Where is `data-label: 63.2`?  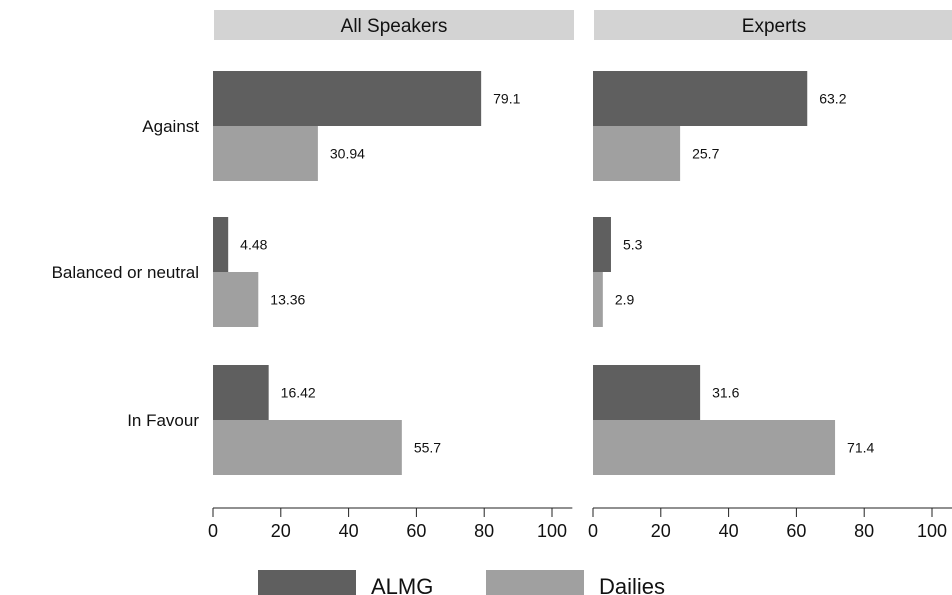 data-label: 63.2 is located at coordinates (832, 99).